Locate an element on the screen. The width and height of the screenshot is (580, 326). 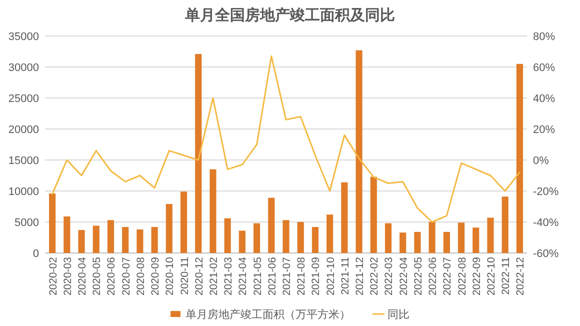
y2-tick-label: -40% is located at coordinates (546, 223).